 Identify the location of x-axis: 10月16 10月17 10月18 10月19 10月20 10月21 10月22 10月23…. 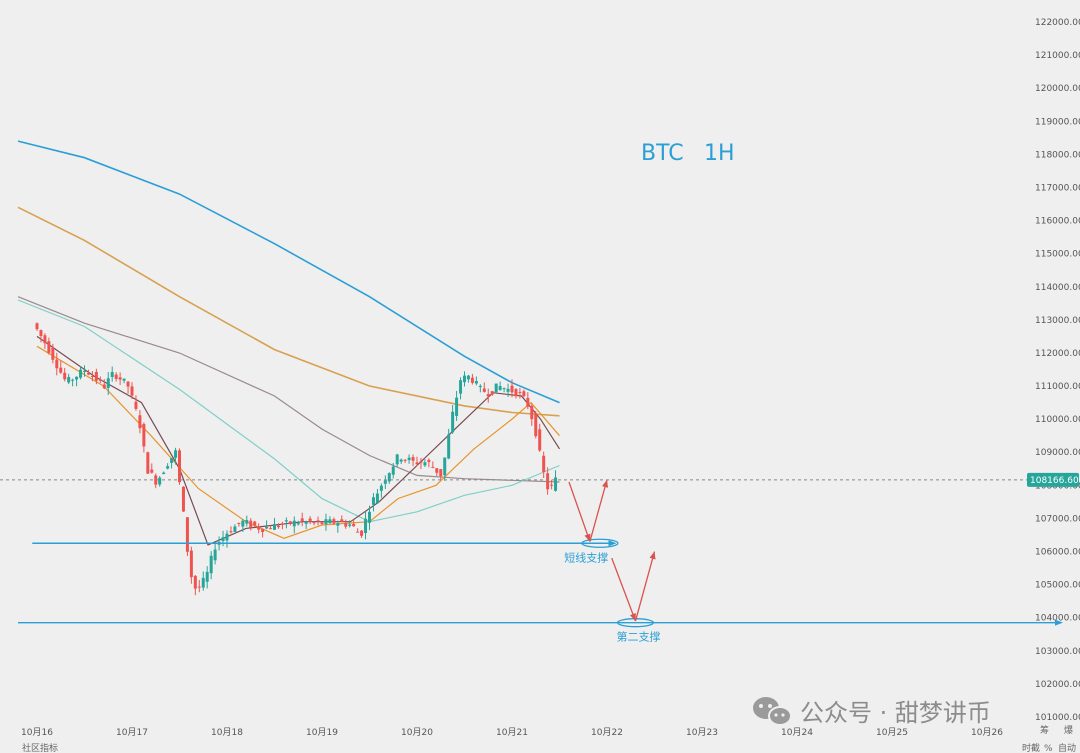
(512, 732).